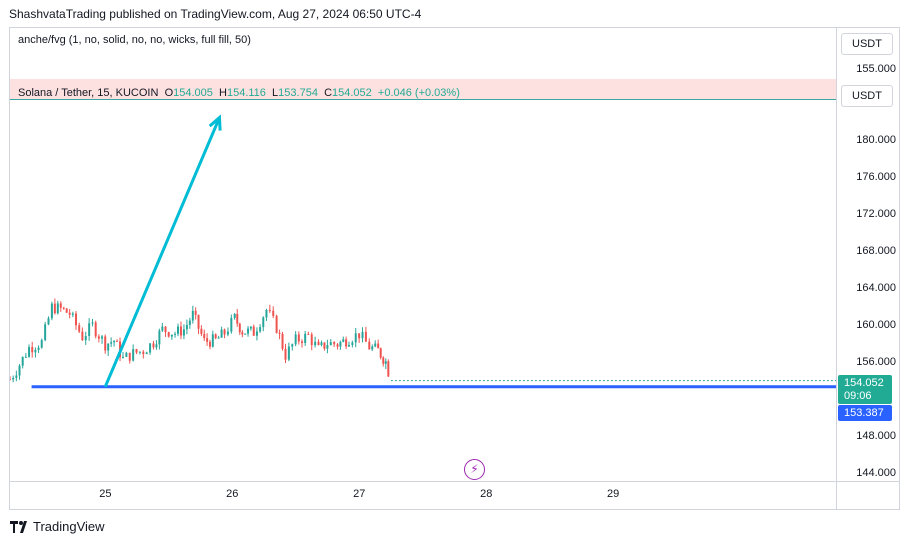 The height and width of the screenshot is (545, 908). What do you see at coordinates (876, 361) in the screenshot?
I see `price-axis-tick: 156.000` at bounding box center [876, 361].